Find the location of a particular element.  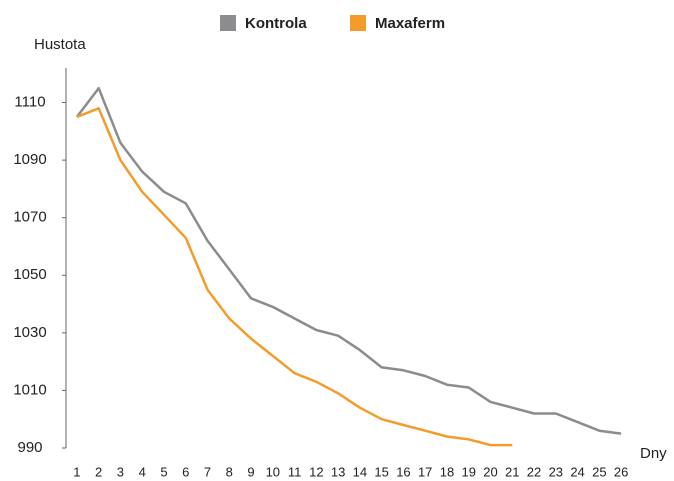

x-tick-label: 6 is located at coordinates (185, 471).